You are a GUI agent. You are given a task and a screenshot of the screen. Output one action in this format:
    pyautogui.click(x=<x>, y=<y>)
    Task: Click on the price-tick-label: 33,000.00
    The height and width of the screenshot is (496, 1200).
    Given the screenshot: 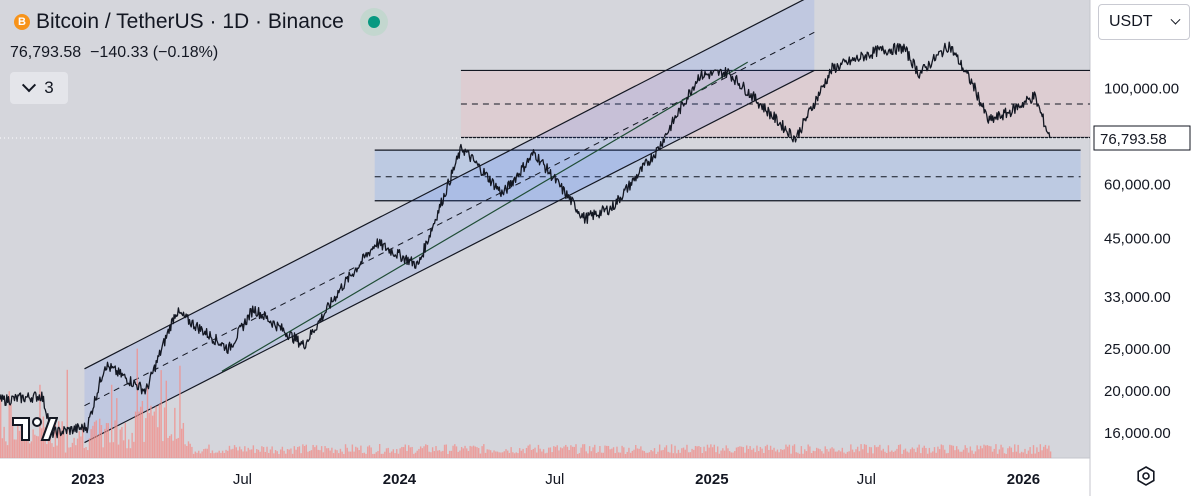 What is the action you would take?
    pyautogui.click(x=1137, y=297)
    